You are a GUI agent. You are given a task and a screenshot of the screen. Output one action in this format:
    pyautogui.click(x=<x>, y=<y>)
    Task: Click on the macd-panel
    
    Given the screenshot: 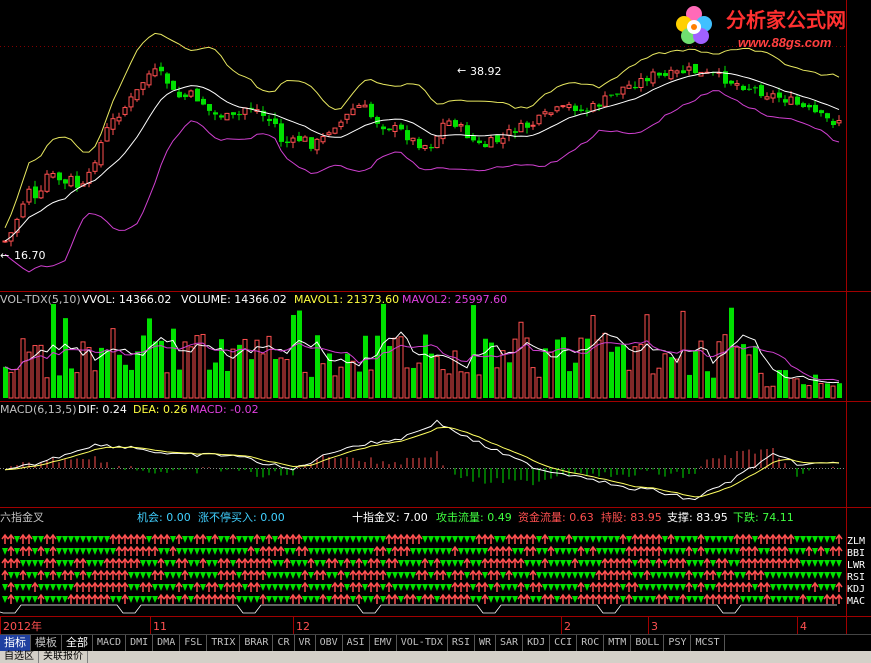 What is the action you would take?
    pyautogui.click(x=422, y=460)
    